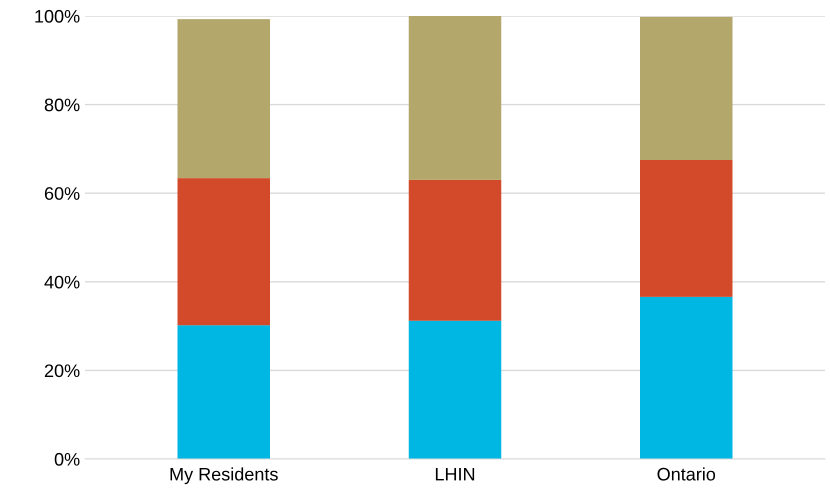 The height and width of the screenshot is (496, 830). Describe the element at coordinates (67, 459) in the screenshot. I see `y-tick-label: 0%` at that location.